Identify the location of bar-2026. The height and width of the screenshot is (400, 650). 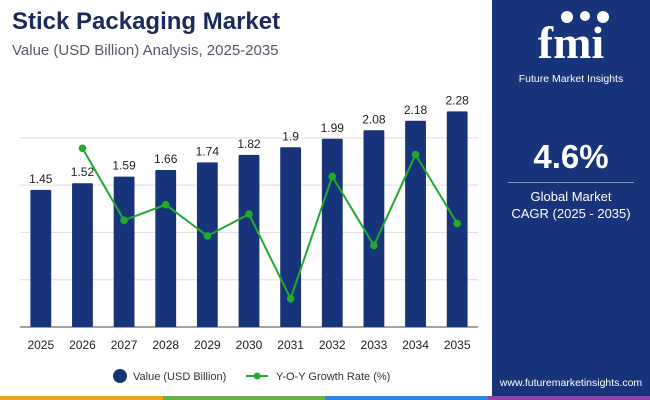
(82, 255).